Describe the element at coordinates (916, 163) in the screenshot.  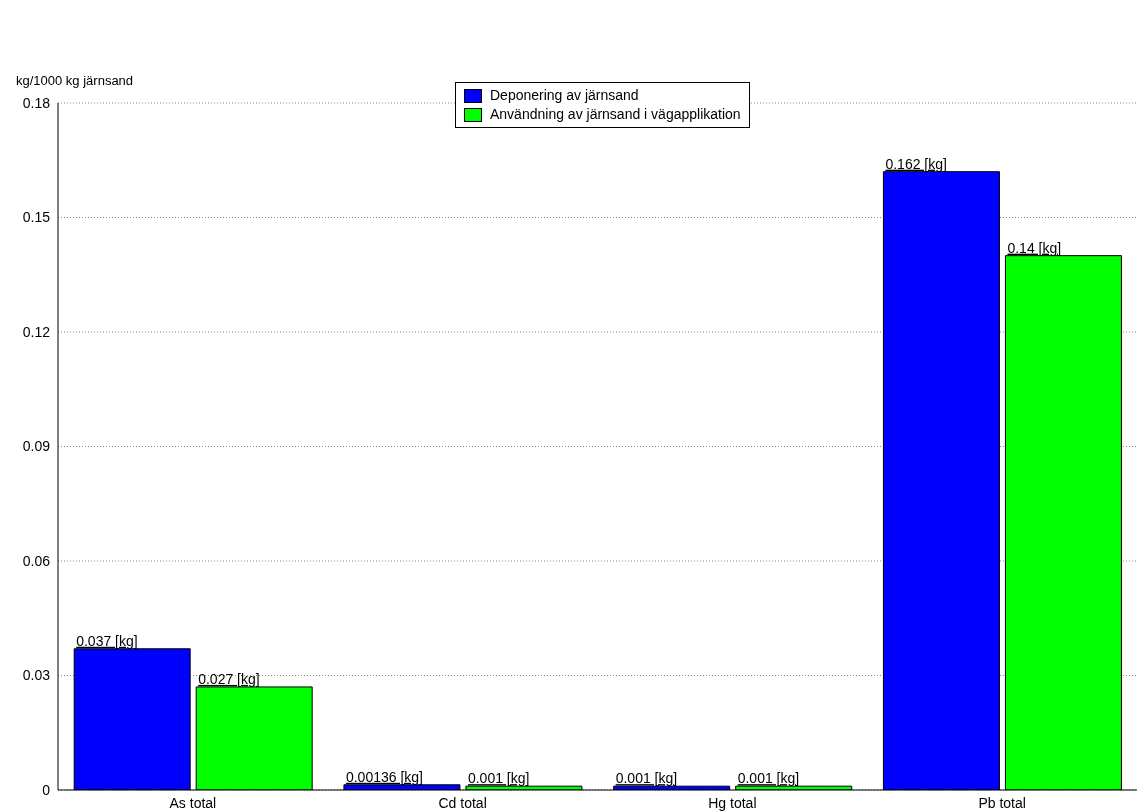
I see `data-label: 0.162 [kg]` at that location.